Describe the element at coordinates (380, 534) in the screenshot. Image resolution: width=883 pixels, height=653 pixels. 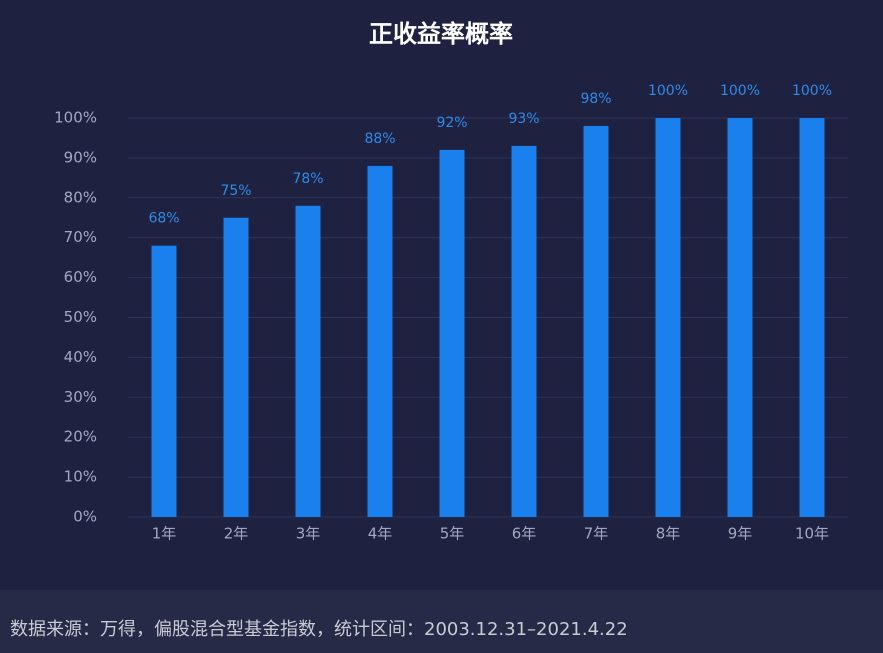
I see `x-tick-label: 4年` at that location.